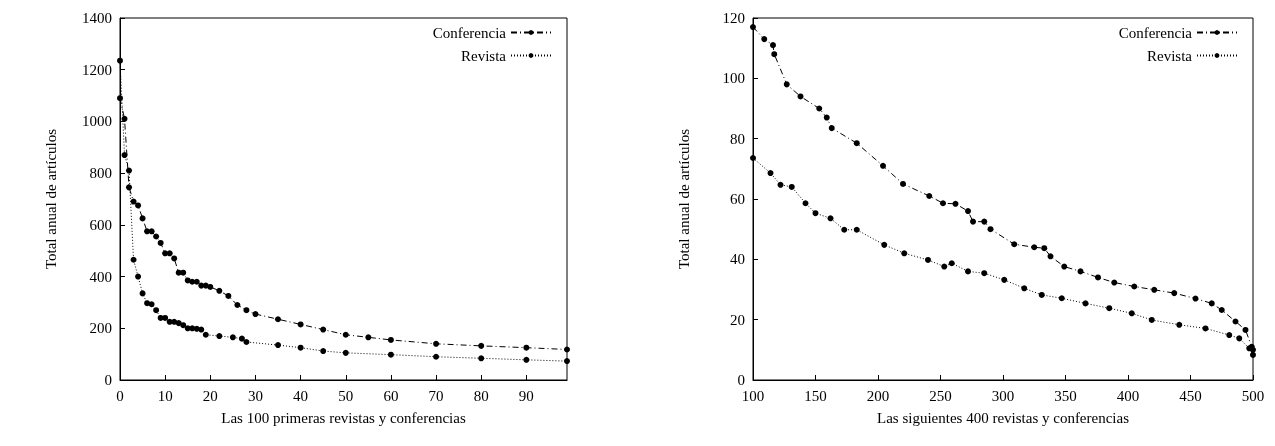  Describe the element at coordinates (1065, 395) in the screenshot. I see `x-tick-label: 350` at that location.